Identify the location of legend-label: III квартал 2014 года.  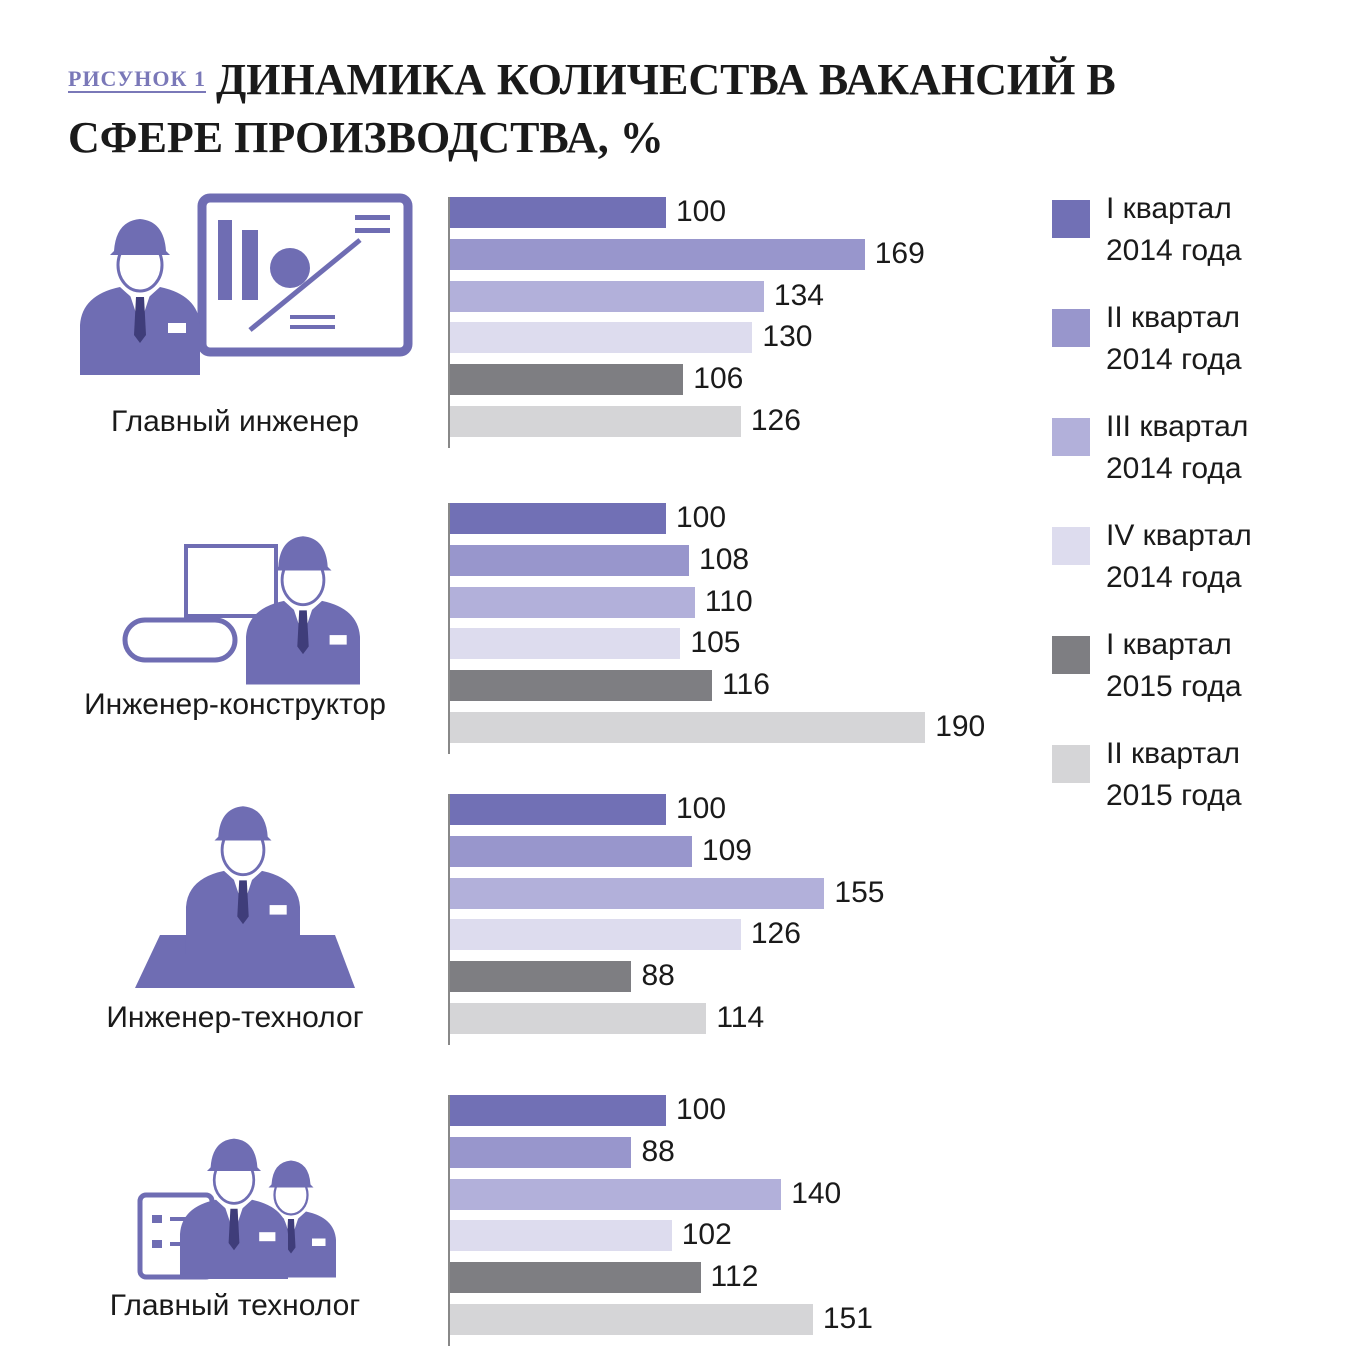
(1177, 447).